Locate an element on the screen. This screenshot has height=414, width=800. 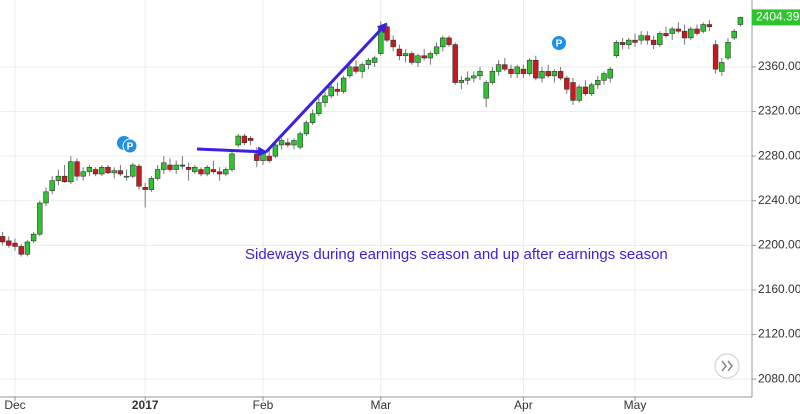
price-tag is located at coordinates (776, 17).